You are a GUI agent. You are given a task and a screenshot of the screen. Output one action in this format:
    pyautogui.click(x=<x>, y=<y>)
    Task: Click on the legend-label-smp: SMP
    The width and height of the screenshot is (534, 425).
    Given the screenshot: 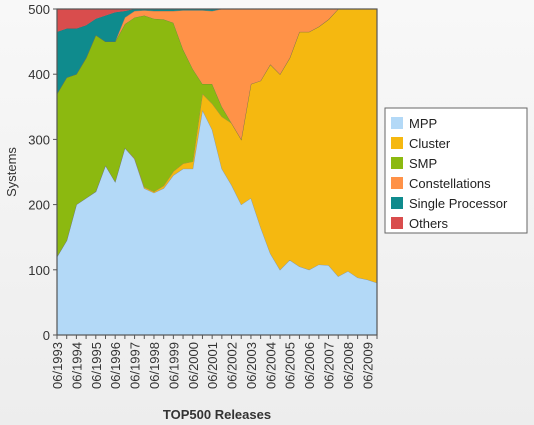 What is the action you would take?
    pyautogui.click(x=423, y=163)
    